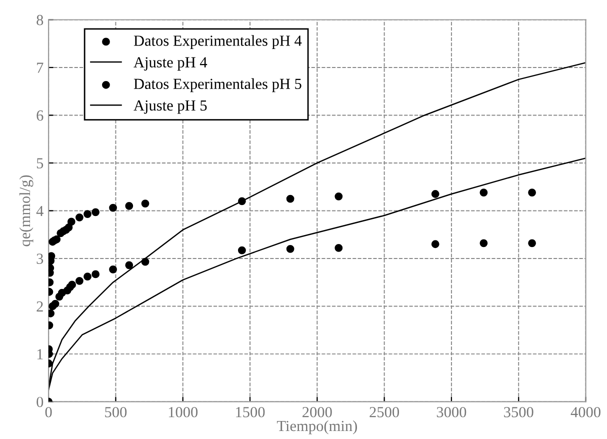 The image size is (607, 439). Describe the element at coordinates (40, 115) in the screenshot. I see `y-tick-label: 6` at that location.